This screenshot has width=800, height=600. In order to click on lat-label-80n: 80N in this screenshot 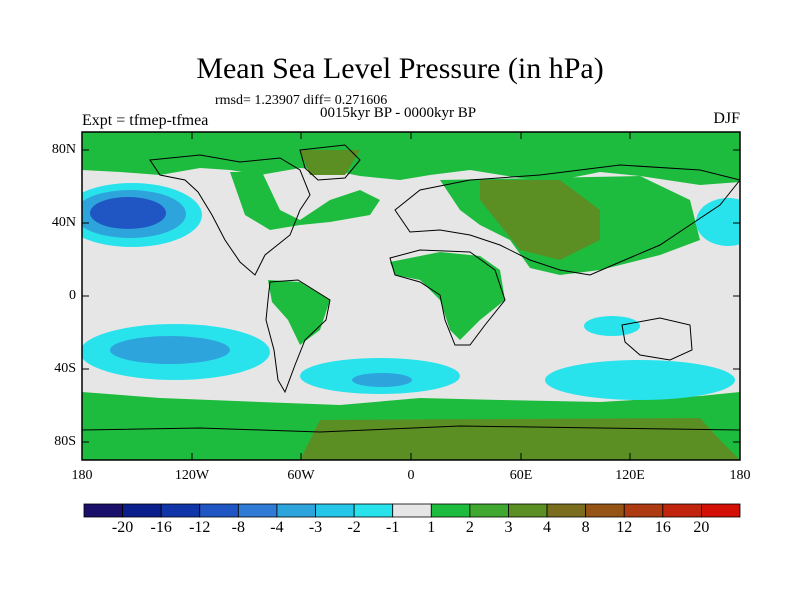, I will do `click(63, 149)`.